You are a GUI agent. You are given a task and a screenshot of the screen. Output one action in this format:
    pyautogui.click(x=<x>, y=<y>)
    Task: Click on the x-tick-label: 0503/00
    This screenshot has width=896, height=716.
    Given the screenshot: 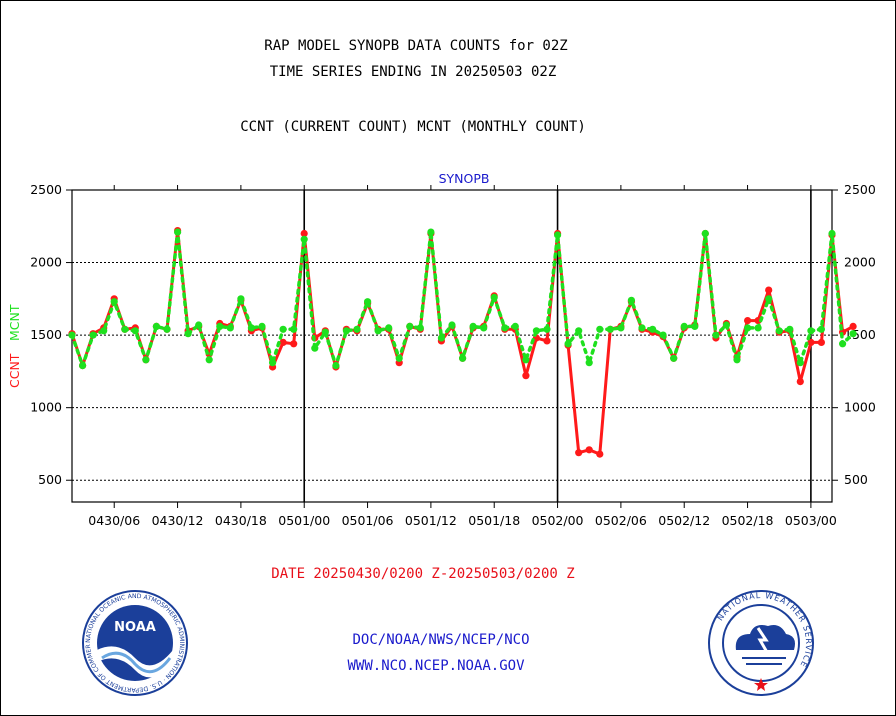 What is the action you would take?
    pyautogui.click(x=811, y=520)
    